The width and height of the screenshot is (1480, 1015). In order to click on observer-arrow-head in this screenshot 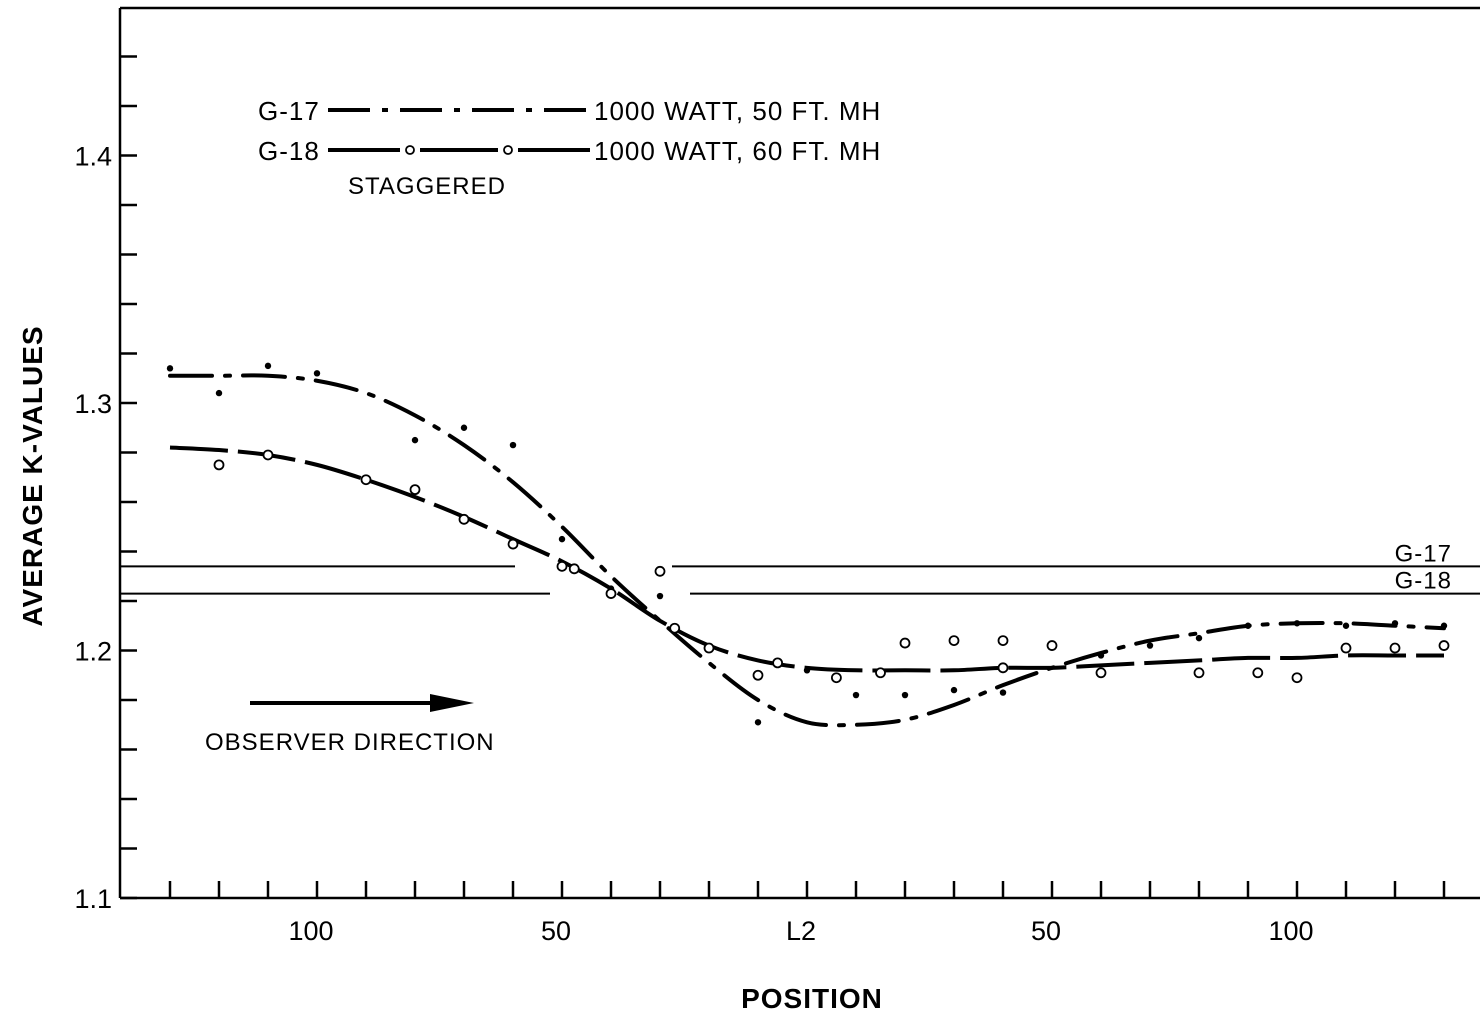, I will do `click(452, 703)`.